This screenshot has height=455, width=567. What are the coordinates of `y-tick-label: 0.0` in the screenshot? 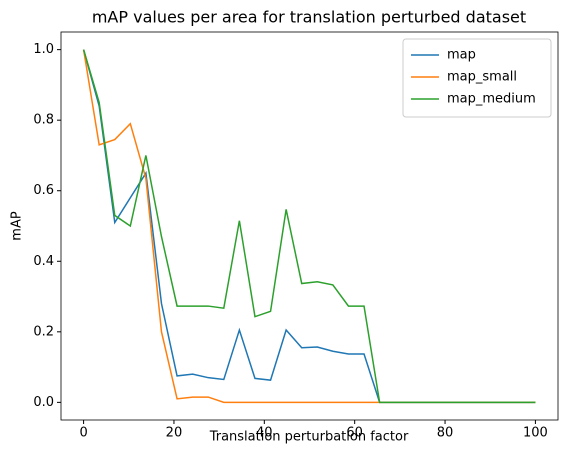 It's located at (43, 402).